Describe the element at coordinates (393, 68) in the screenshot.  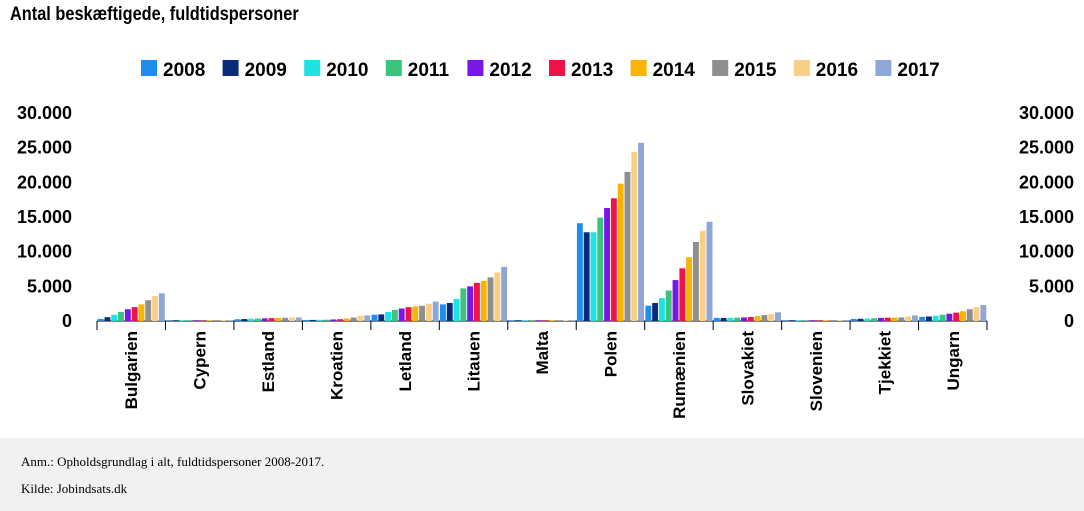
I see `legend-swatch-2011` at that location.